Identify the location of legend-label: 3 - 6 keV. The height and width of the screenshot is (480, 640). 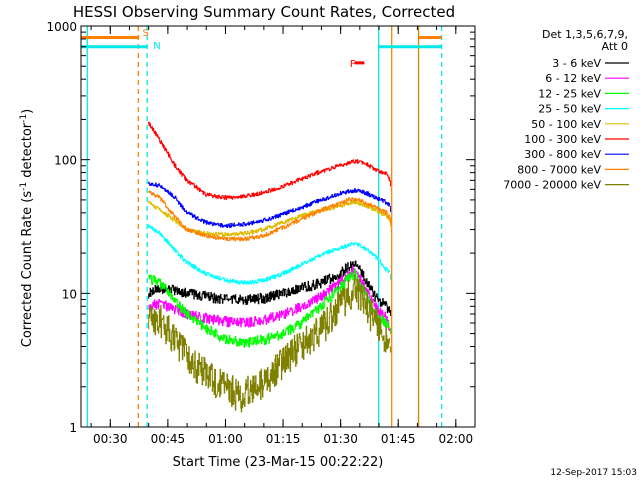
(576, 63).